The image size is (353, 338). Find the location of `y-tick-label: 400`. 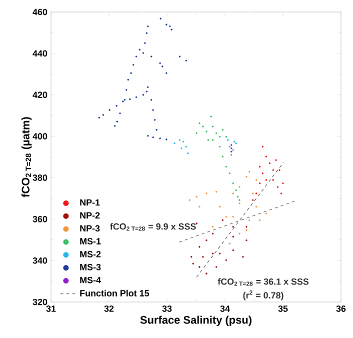

y-tick-label: 400 is located at coordinates (40, 136).